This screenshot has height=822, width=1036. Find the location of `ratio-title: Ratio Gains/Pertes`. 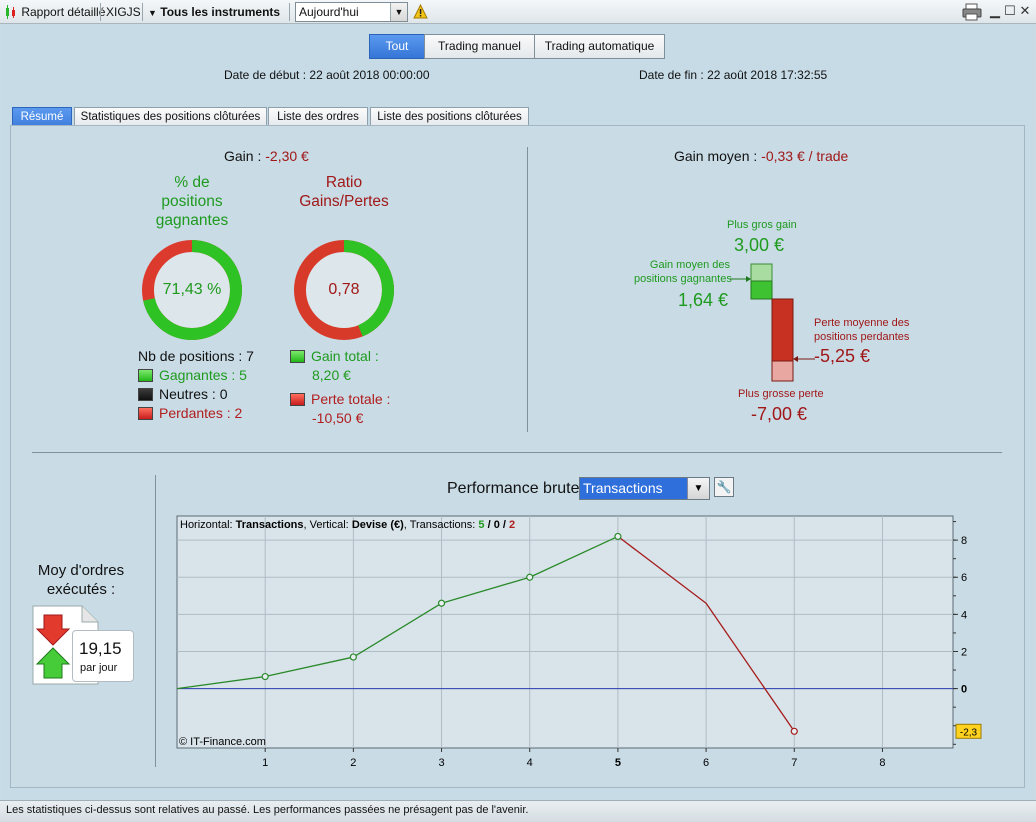

ratio-title: Ratio Gains/Pertes is located at coordinates (344, 192).